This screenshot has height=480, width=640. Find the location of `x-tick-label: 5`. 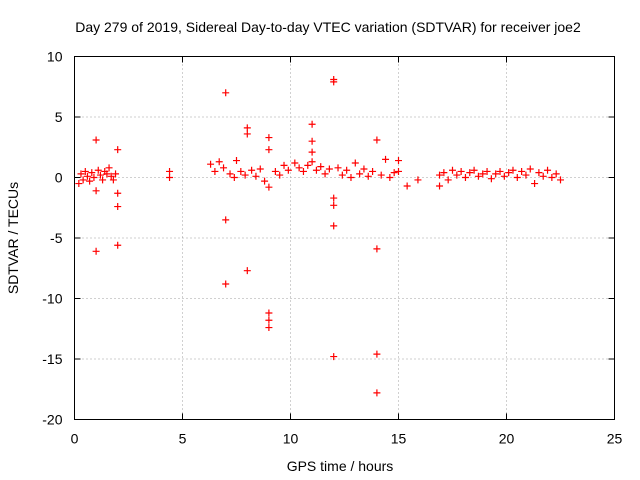

x-tick-label: 5 is located at coordinates (183, 439).